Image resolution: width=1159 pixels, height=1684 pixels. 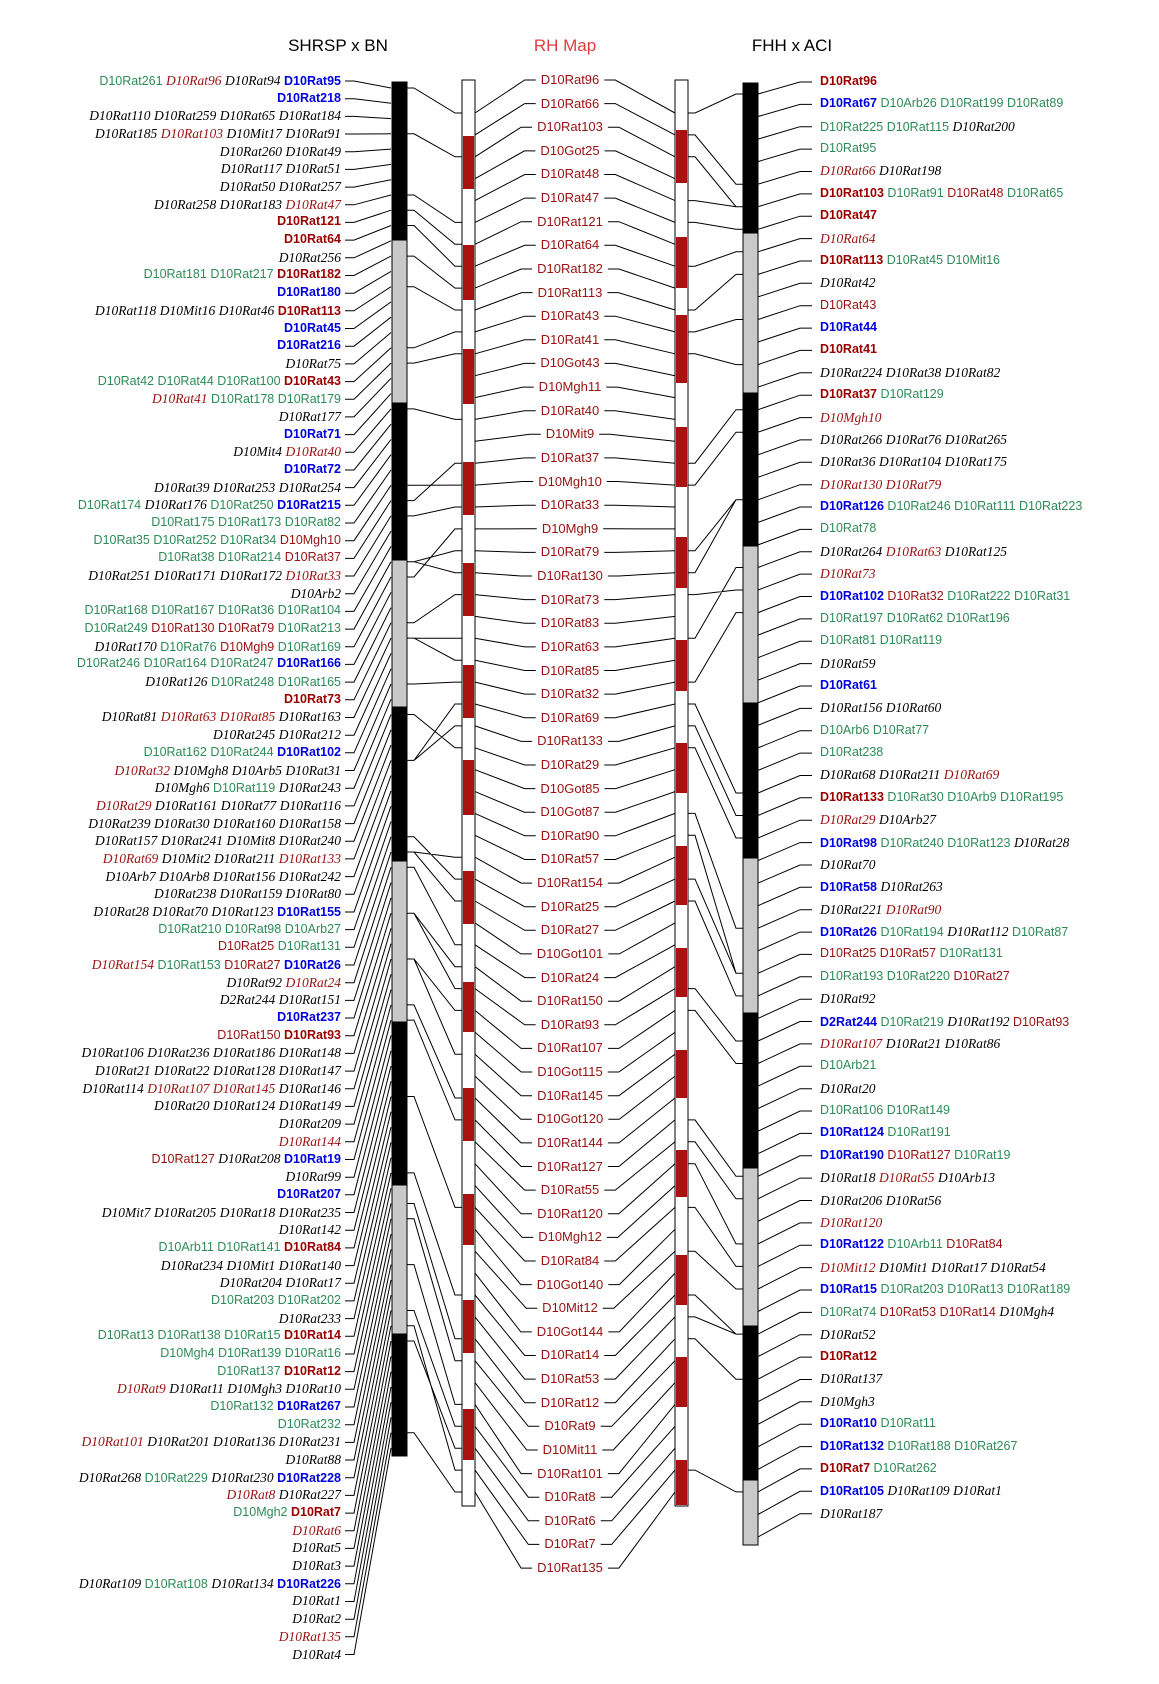 I want to click on marker-label: D10Rat266, so click(x=851, y=439).